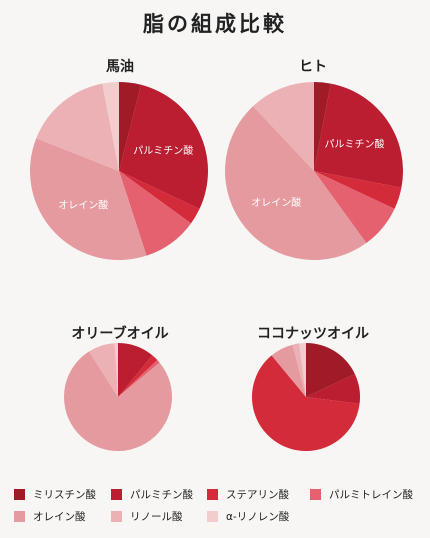 The height and width of the screenshot is (538, 430). I want to click on pie-chart-coconut-oil, so click(306, 397).